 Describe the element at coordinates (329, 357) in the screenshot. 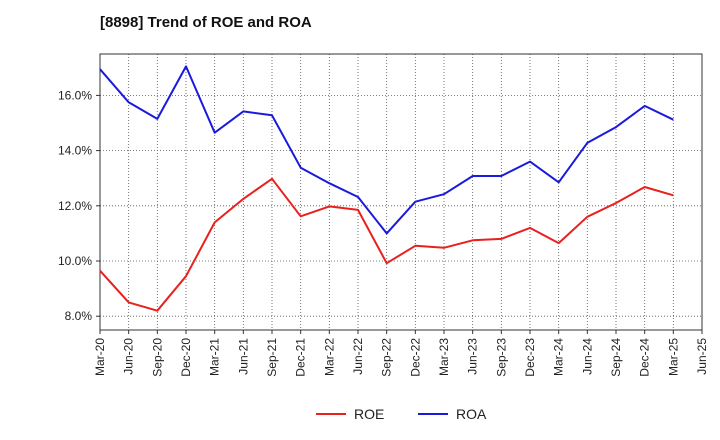

I see `x-tick-label: Mar-22` at that location.